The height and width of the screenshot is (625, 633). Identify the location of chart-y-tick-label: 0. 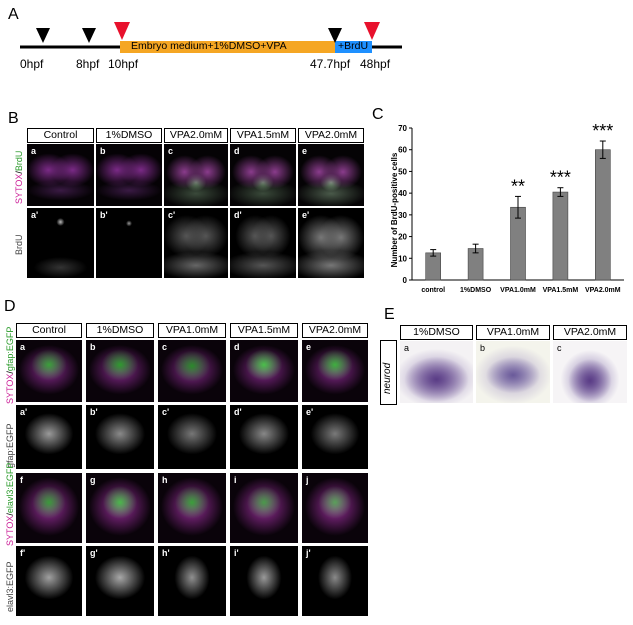
(405, 280).